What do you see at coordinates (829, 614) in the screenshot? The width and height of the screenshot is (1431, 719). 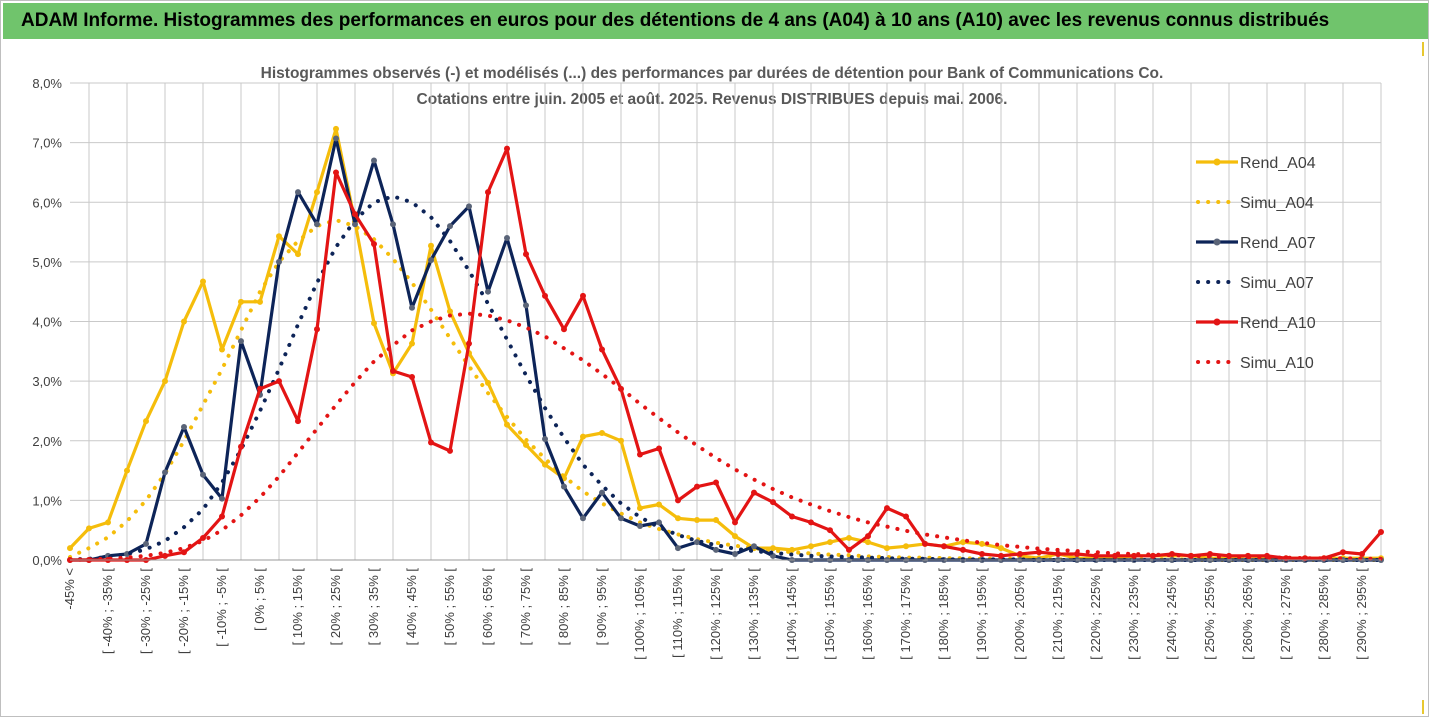 I see `x-tick-label: [ 150% ; 155% [` at bounding box center [829, 614].